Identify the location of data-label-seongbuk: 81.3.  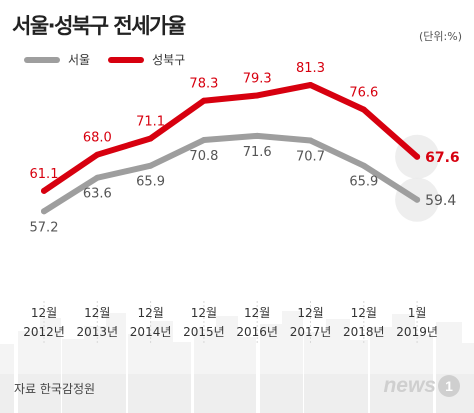
(310, 68).